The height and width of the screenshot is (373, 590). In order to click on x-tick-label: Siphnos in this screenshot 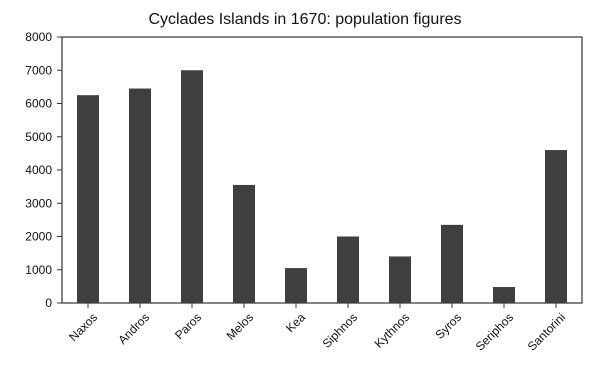, I will do `click(340, 330)`.